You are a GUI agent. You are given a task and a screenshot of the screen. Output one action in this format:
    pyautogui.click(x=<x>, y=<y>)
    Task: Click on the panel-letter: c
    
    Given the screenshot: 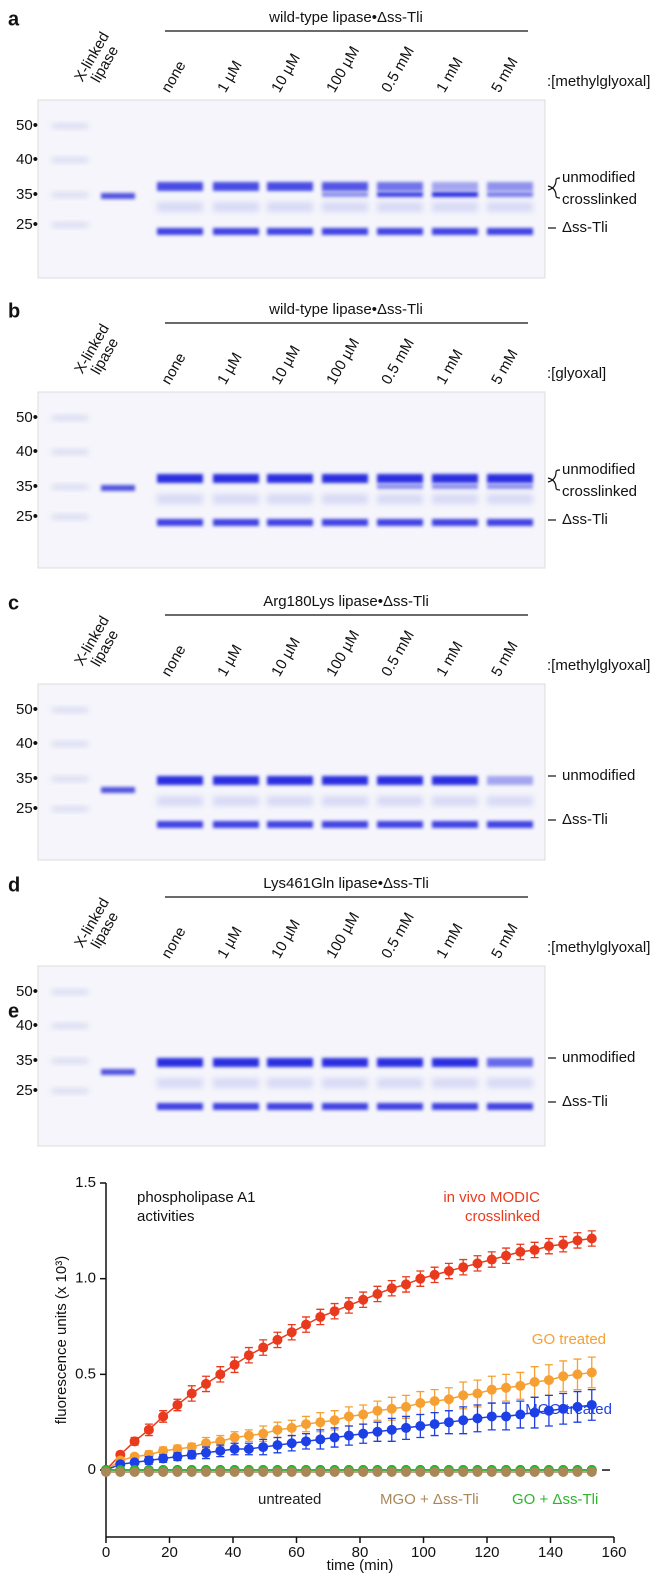 What is the action you would take?
    pyautogui.click(x=13, y=603)
    